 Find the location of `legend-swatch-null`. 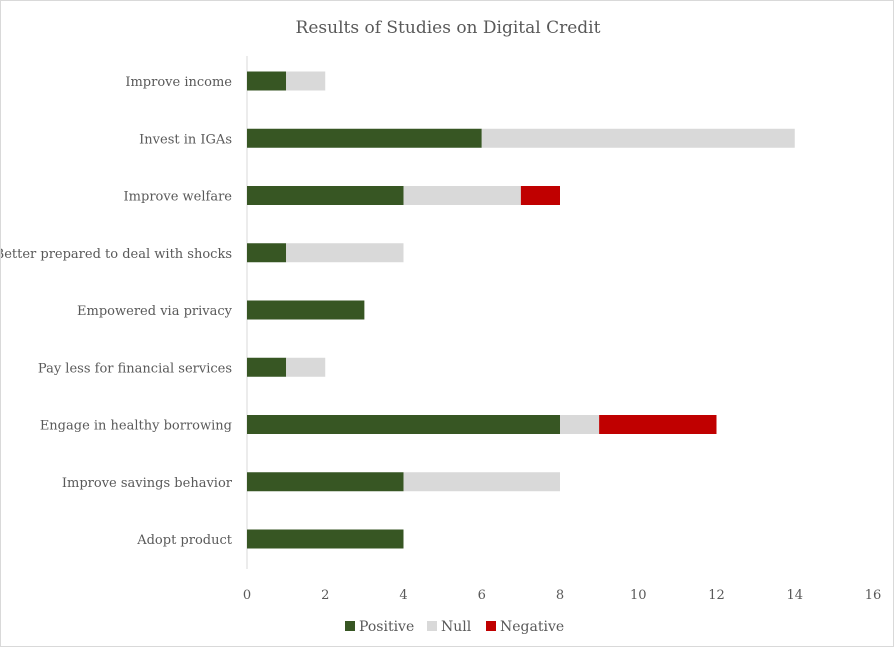

legend-swatch-null is located at coordinates (432, 626).